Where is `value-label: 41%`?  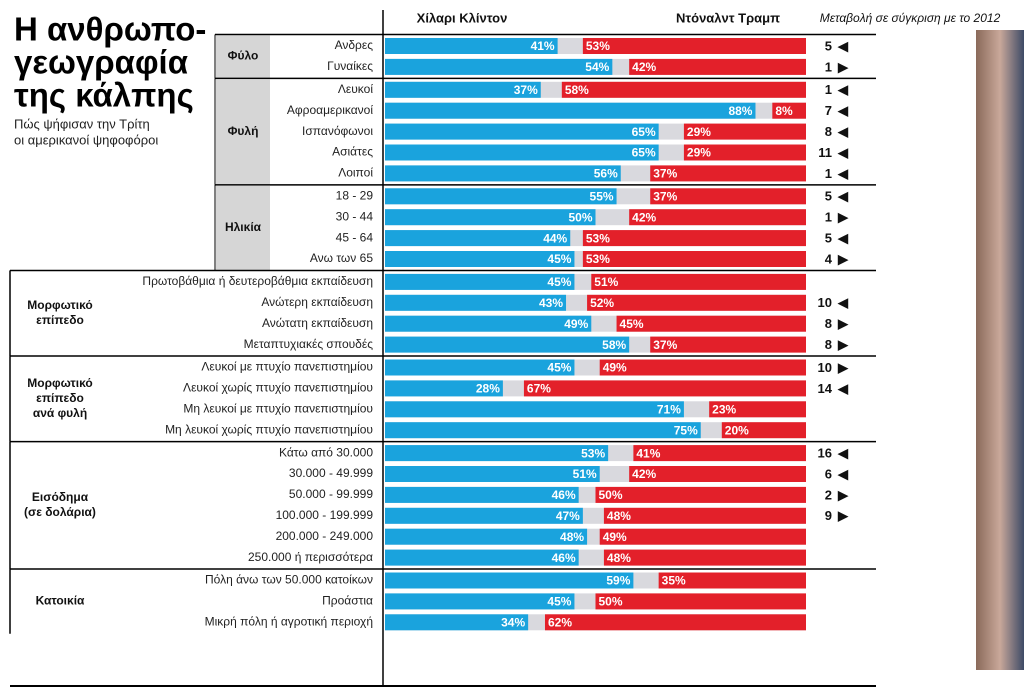 value-label: 41% is located at coordinates (543, 46).